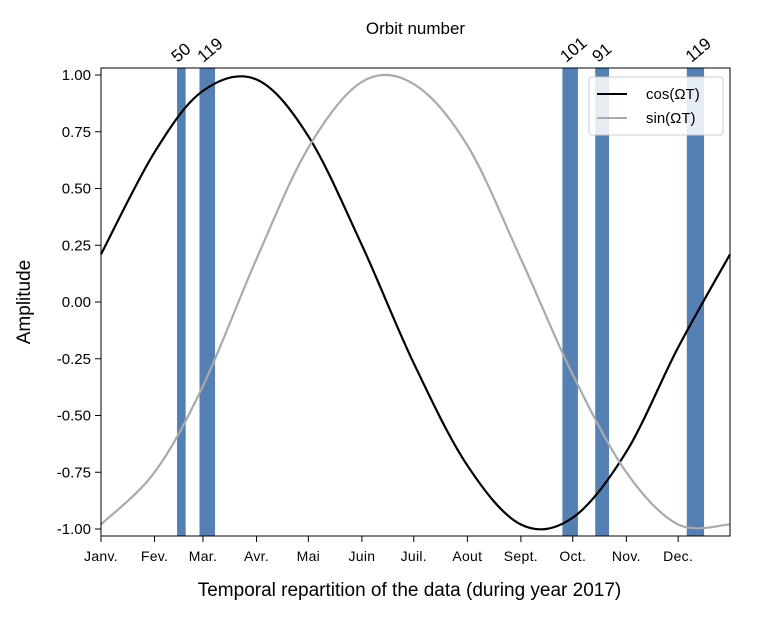  Describe the element at coordinates (203, 556) in the screenshot. I see `x-tick-label-2: Mar.` at that location.